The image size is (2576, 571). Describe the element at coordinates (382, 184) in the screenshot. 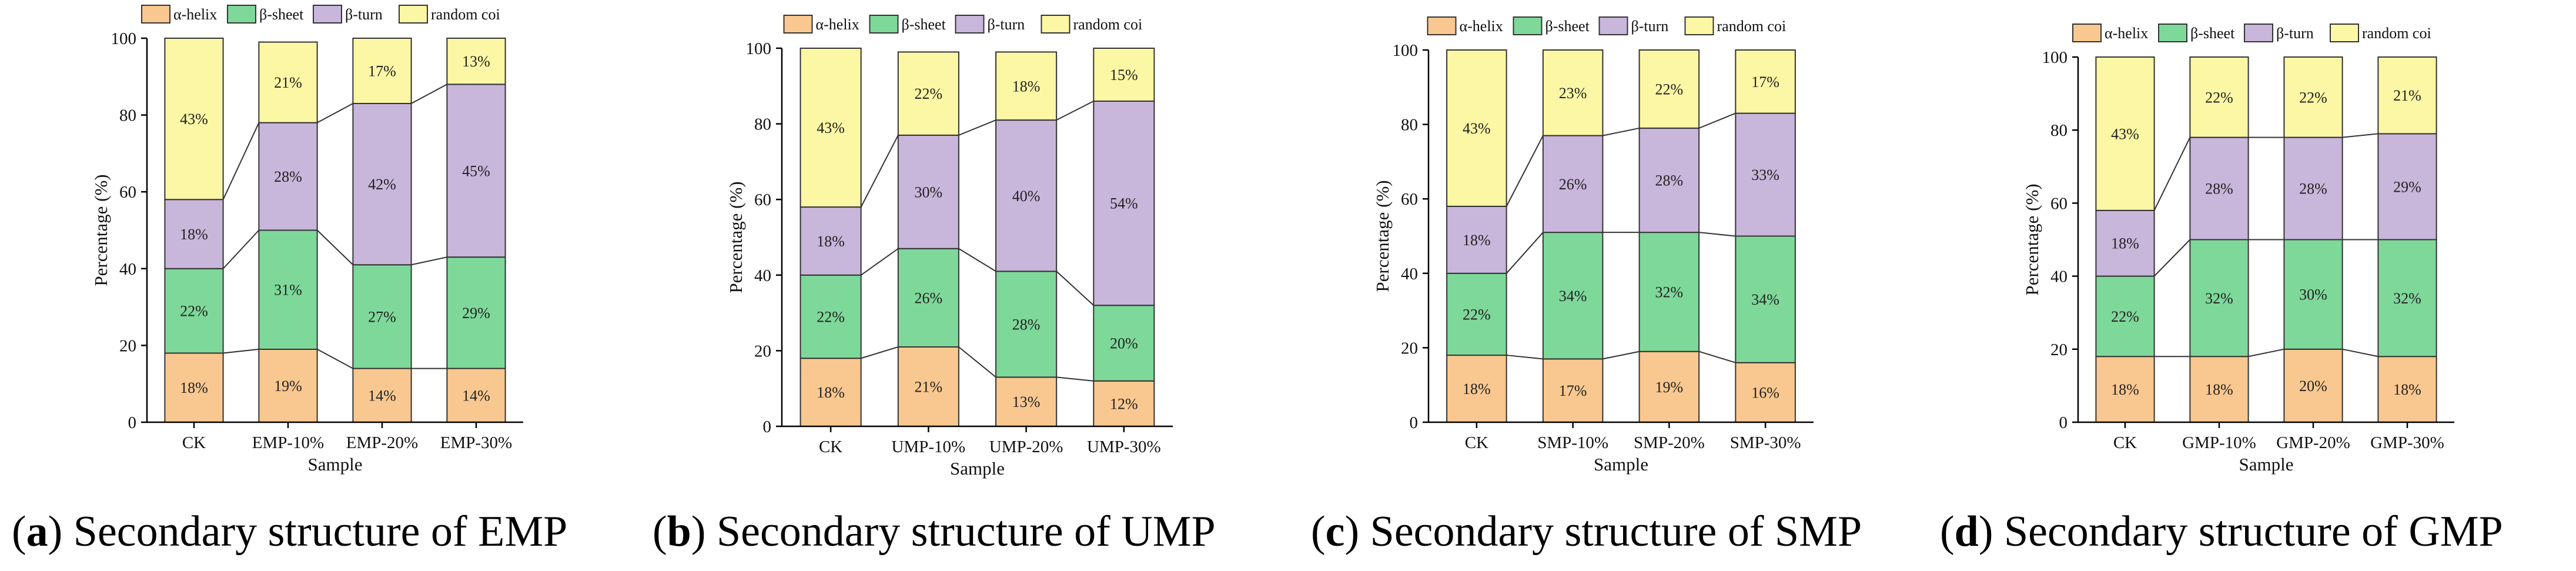

I see `data-label: 42%` at that location.